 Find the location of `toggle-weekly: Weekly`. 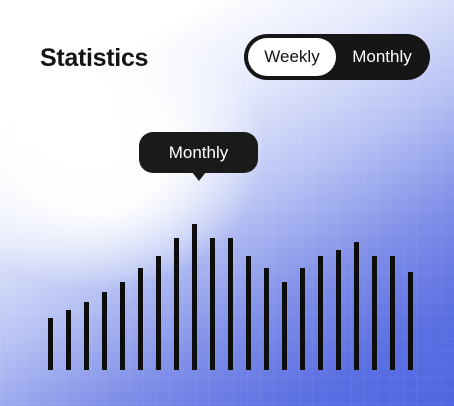

toggle-weekly: Weekly is located at coordinates (292, 57).